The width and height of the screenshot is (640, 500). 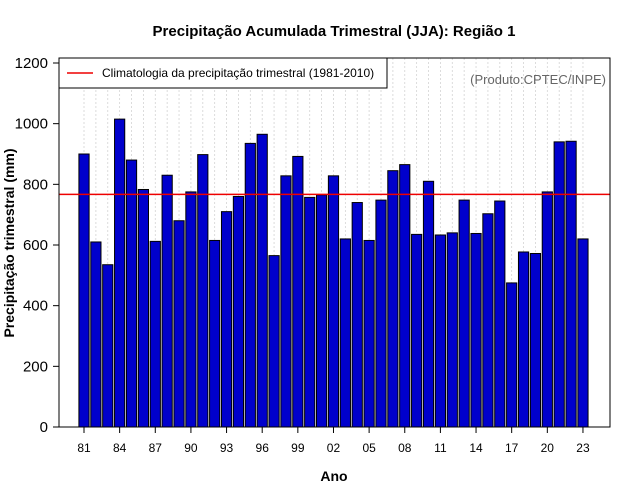 I want to click on y-tick-label: 800, so click(x=35, y=184).